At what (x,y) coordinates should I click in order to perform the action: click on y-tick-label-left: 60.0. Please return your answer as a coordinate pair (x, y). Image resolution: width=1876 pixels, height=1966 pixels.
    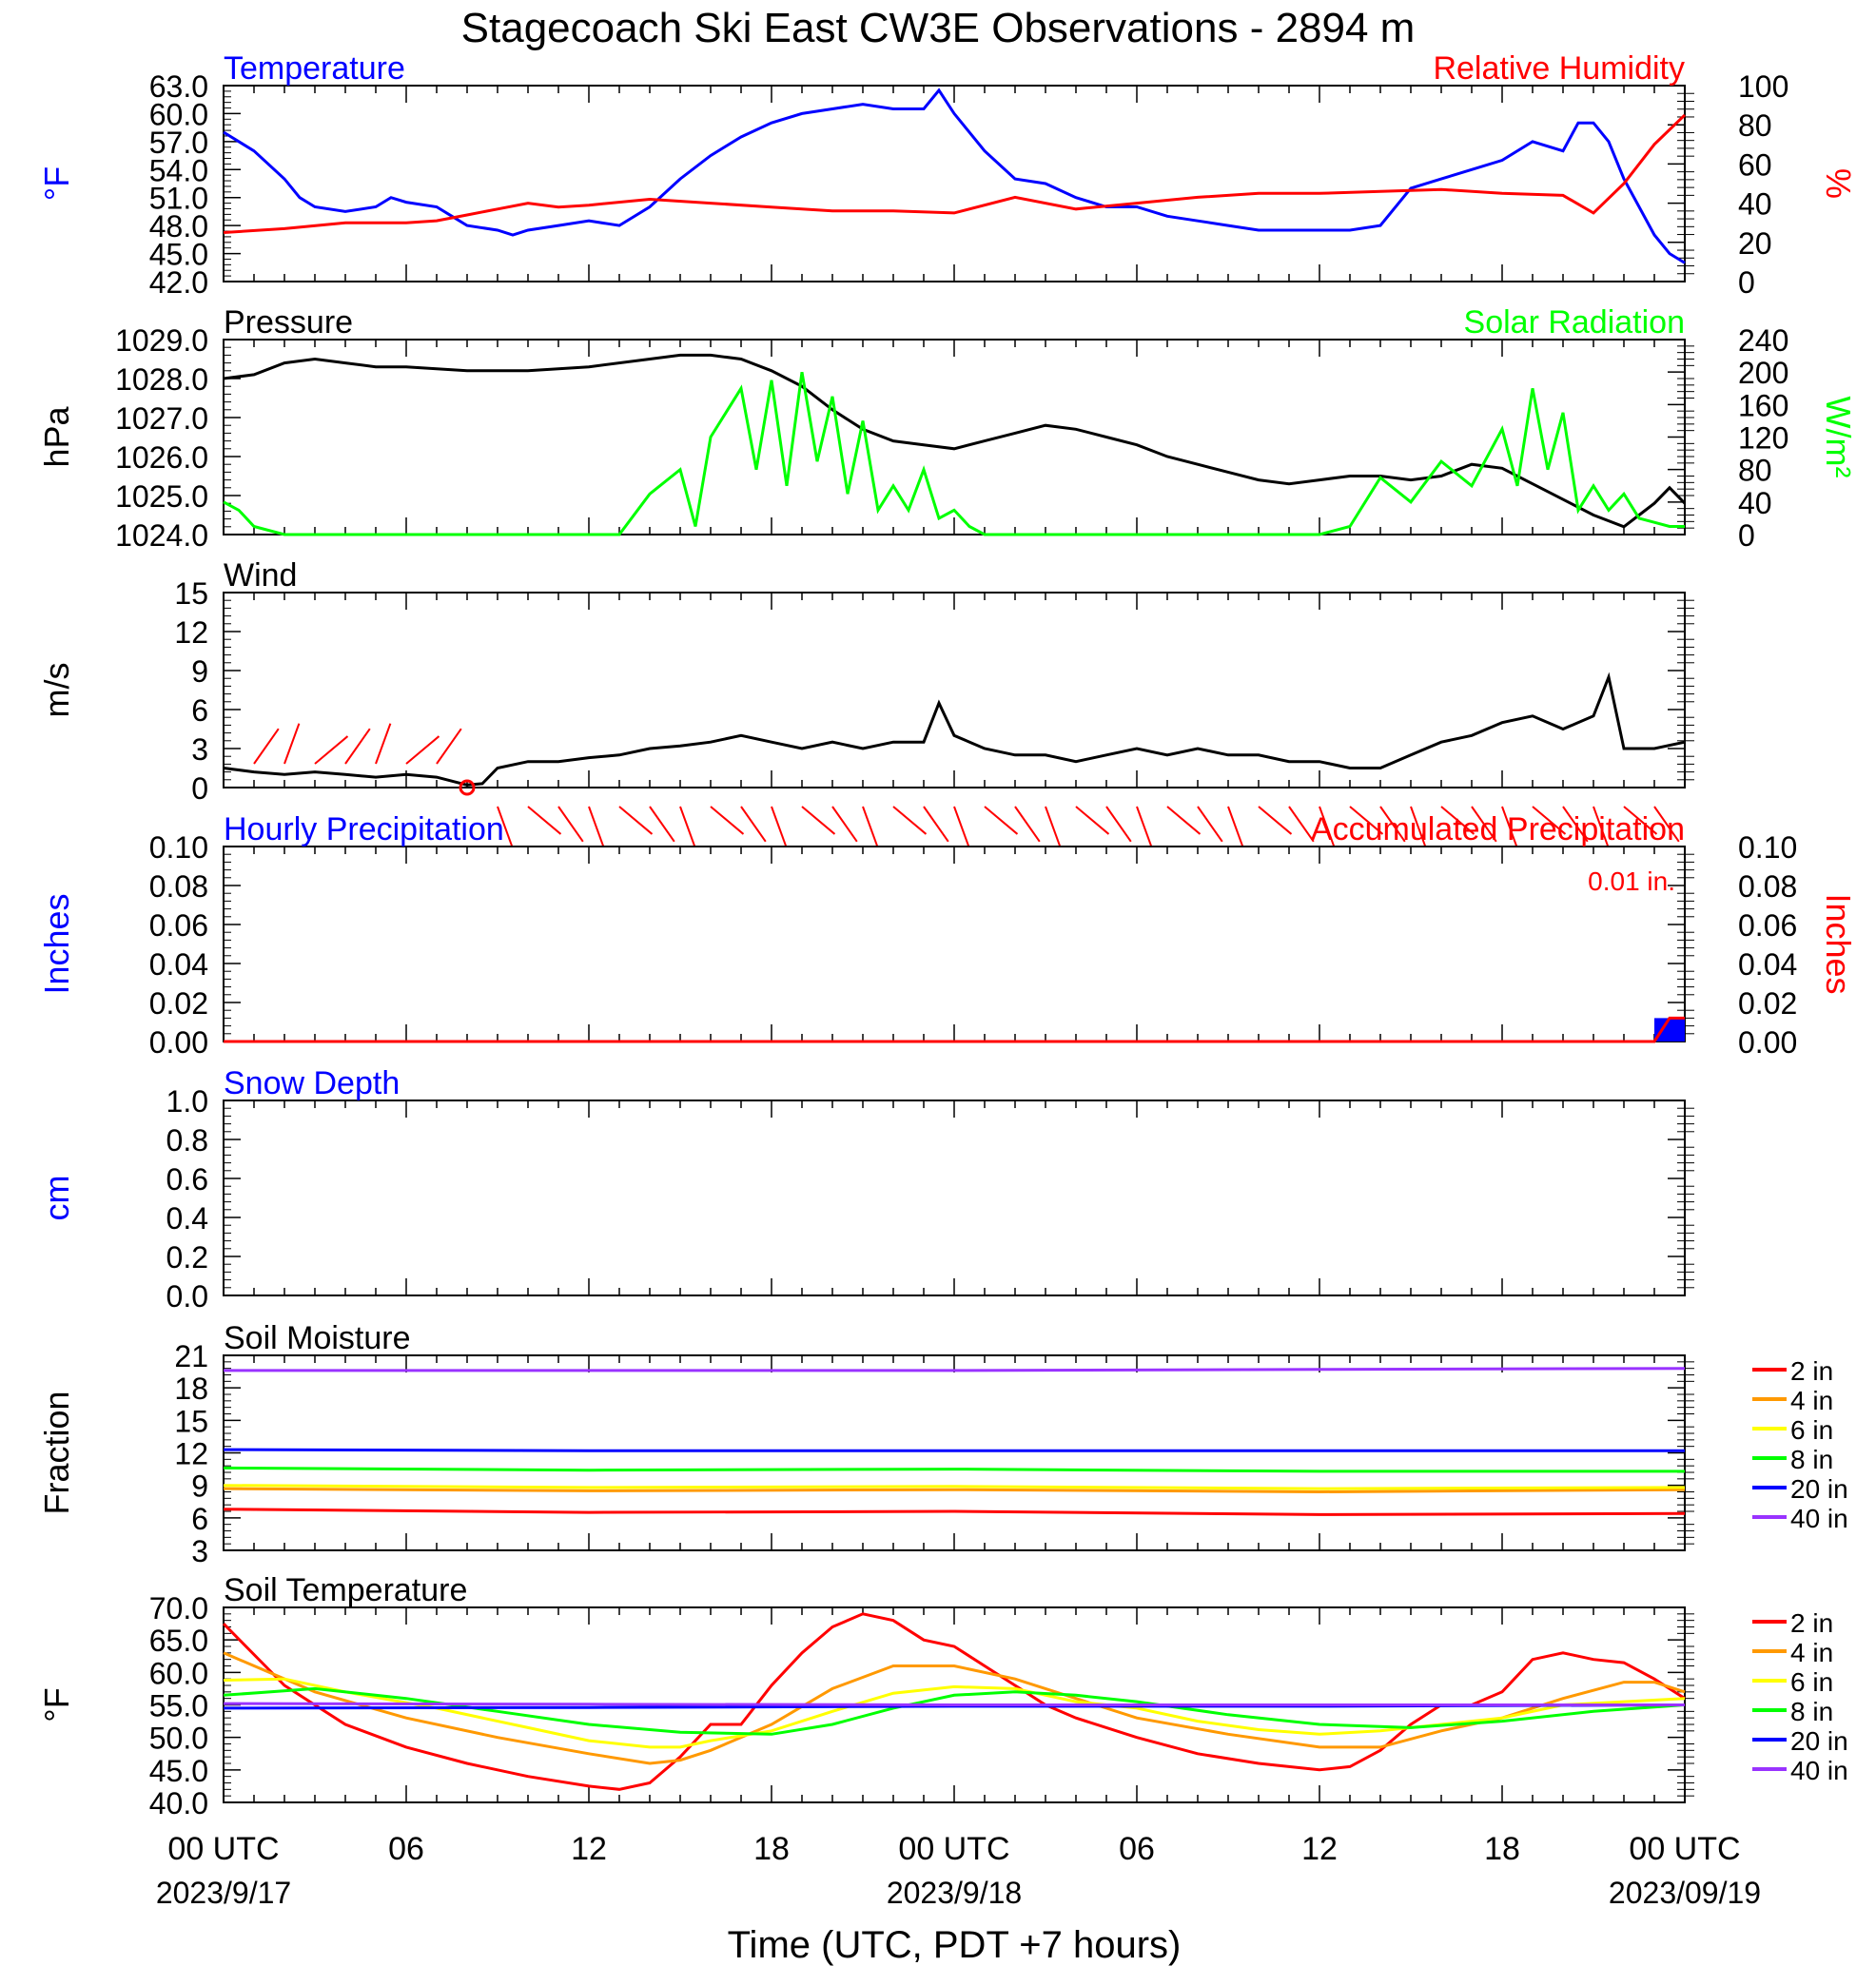
    Looking at the image, I should click on (178, 114).